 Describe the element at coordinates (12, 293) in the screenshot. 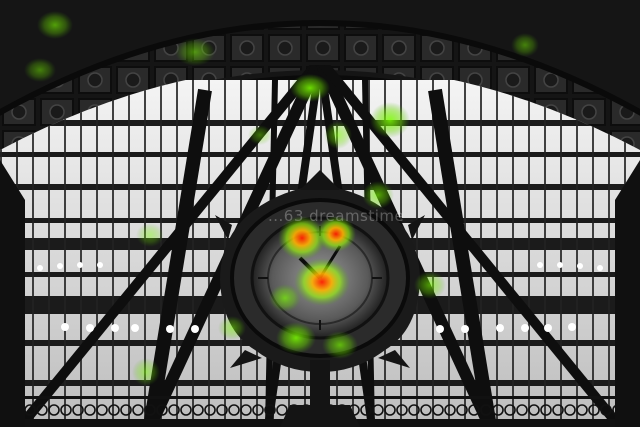

I see `left-wall` at that location.